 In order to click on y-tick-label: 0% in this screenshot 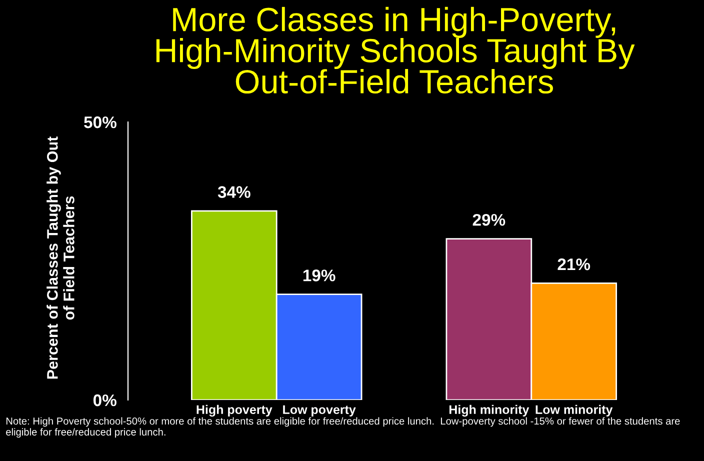, I will do `click(104, 400)`.